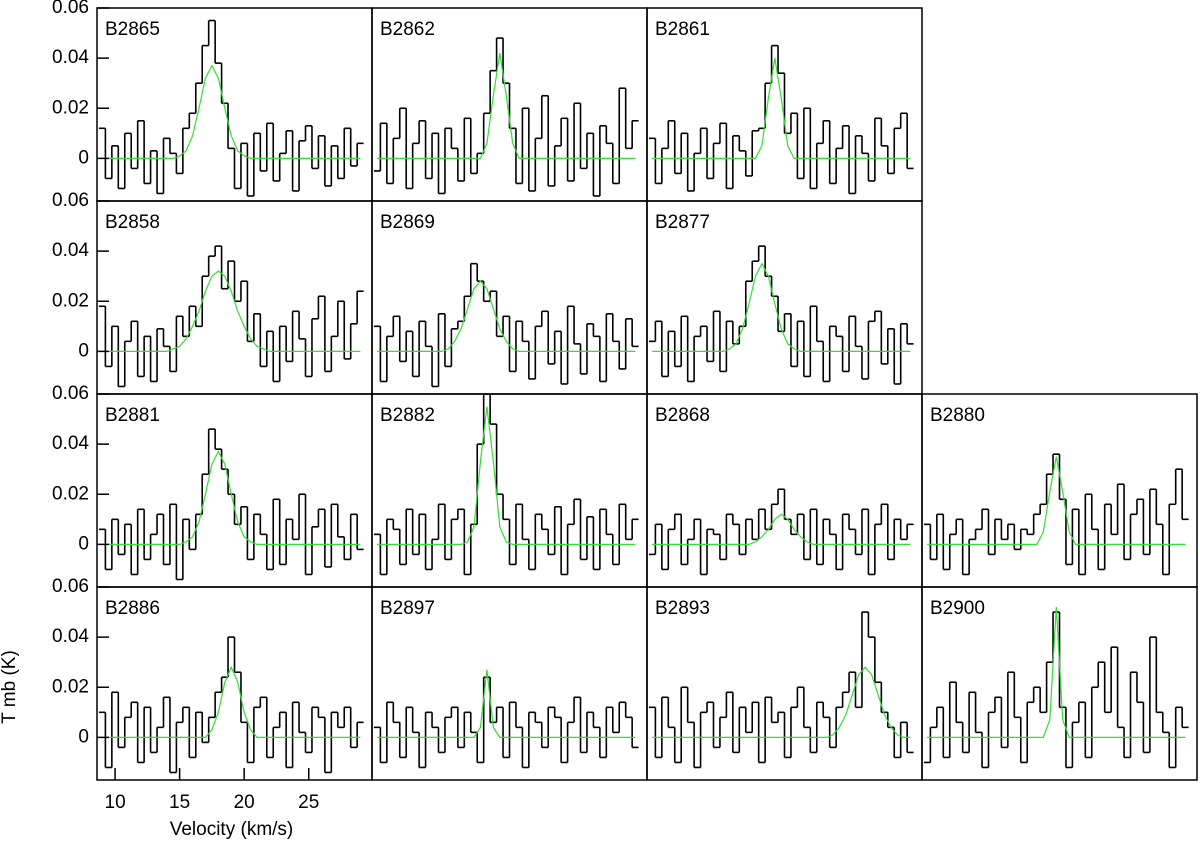 This screenshot has height=845, width=1200. I want to click on x-tick-label: 25, so click(308, 802).